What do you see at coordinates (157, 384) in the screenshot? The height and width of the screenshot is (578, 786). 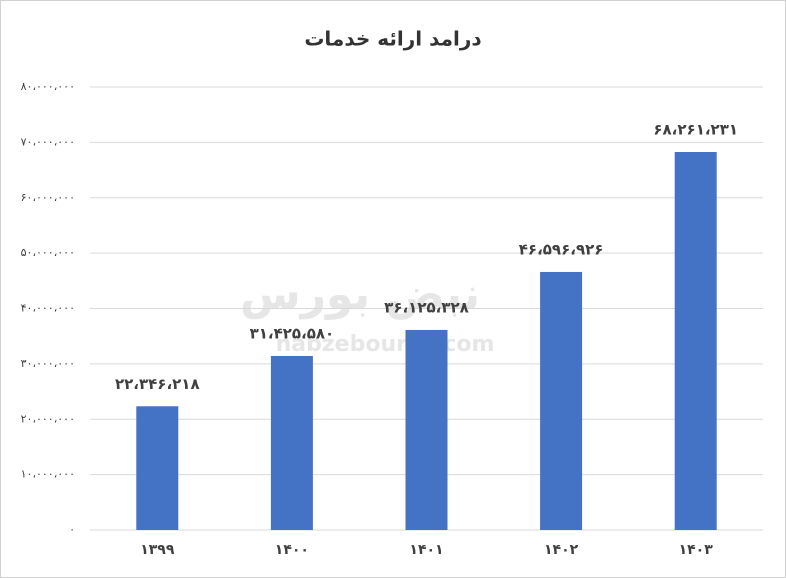 I see `data-label: ۲۲،۳۴۶،۲۱۸` at bounding box center [157, 384].